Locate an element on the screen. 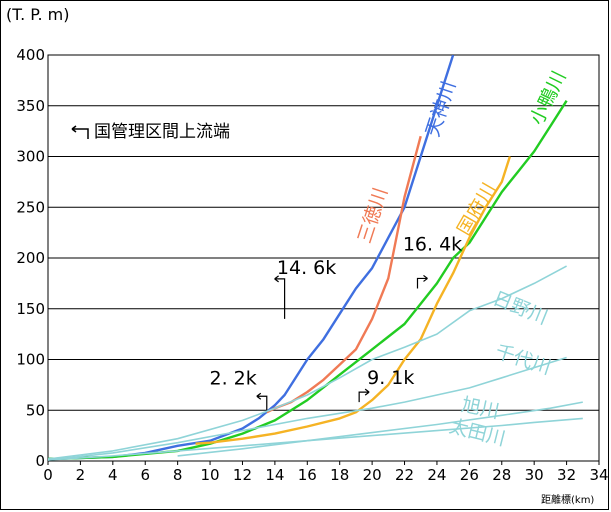 The image size is (611, 512). y-tick-label: 300 is located at coordinates (30, 157).